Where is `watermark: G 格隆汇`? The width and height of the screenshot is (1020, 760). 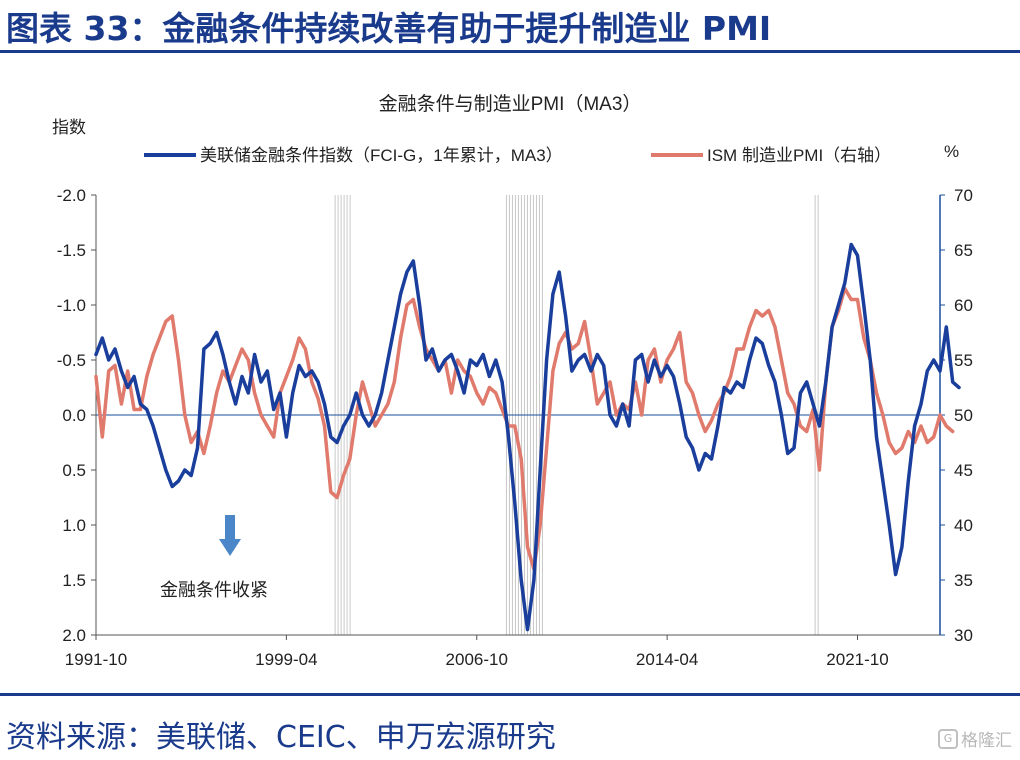 watermark: G 格隆汇 is located at coordinates (975, 738).